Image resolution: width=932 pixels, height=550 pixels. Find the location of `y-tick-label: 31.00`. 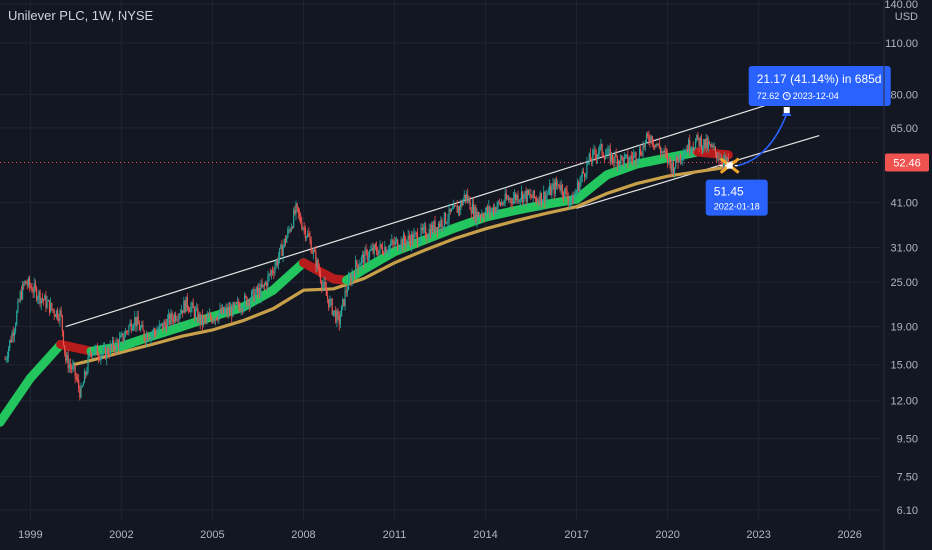

y-tick-label: 31.00 is located at coordinates (904, 248).